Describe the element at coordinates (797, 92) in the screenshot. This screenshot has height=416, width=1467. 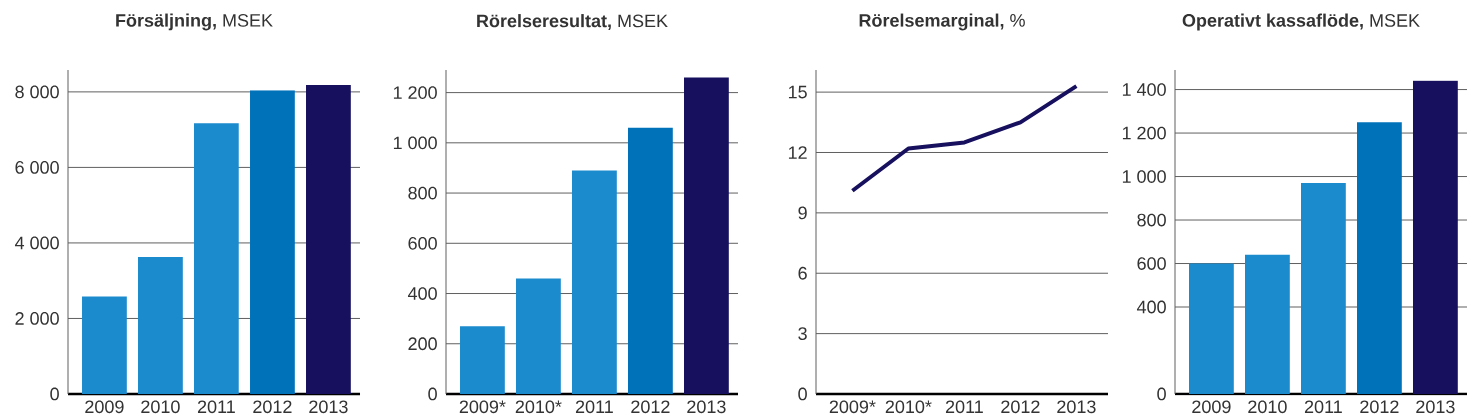
I see `y-tick-label: 15` at that location.